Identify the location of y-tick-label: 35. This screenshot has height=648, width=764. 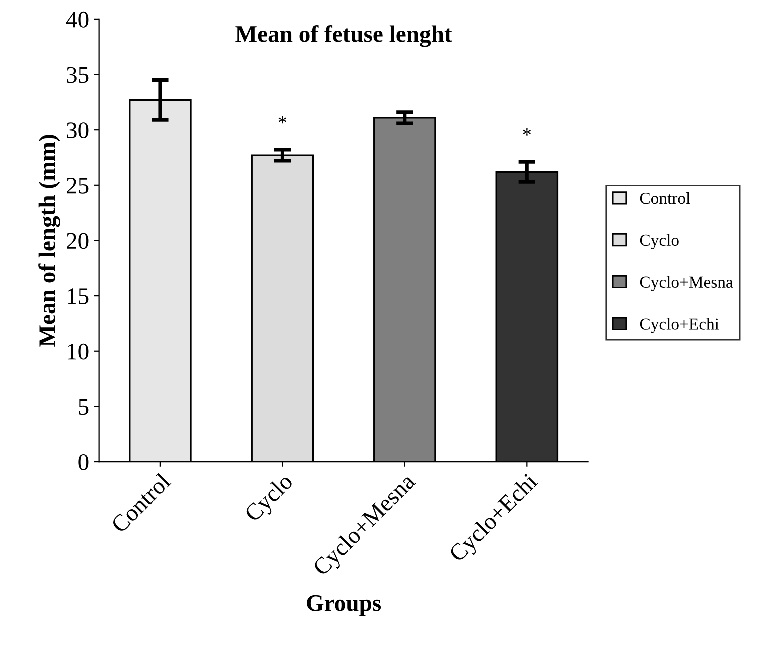
(78, 75).